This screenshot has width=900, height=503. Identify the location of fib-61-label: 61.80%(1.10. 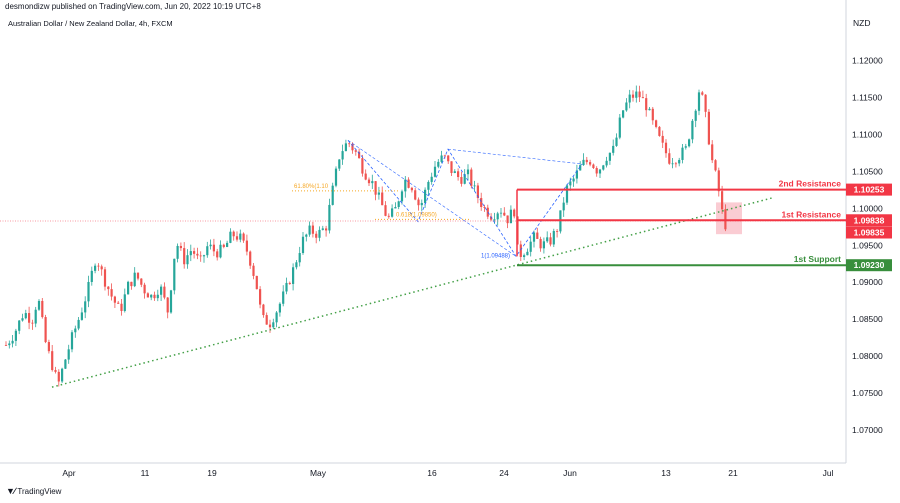
(311, 187).